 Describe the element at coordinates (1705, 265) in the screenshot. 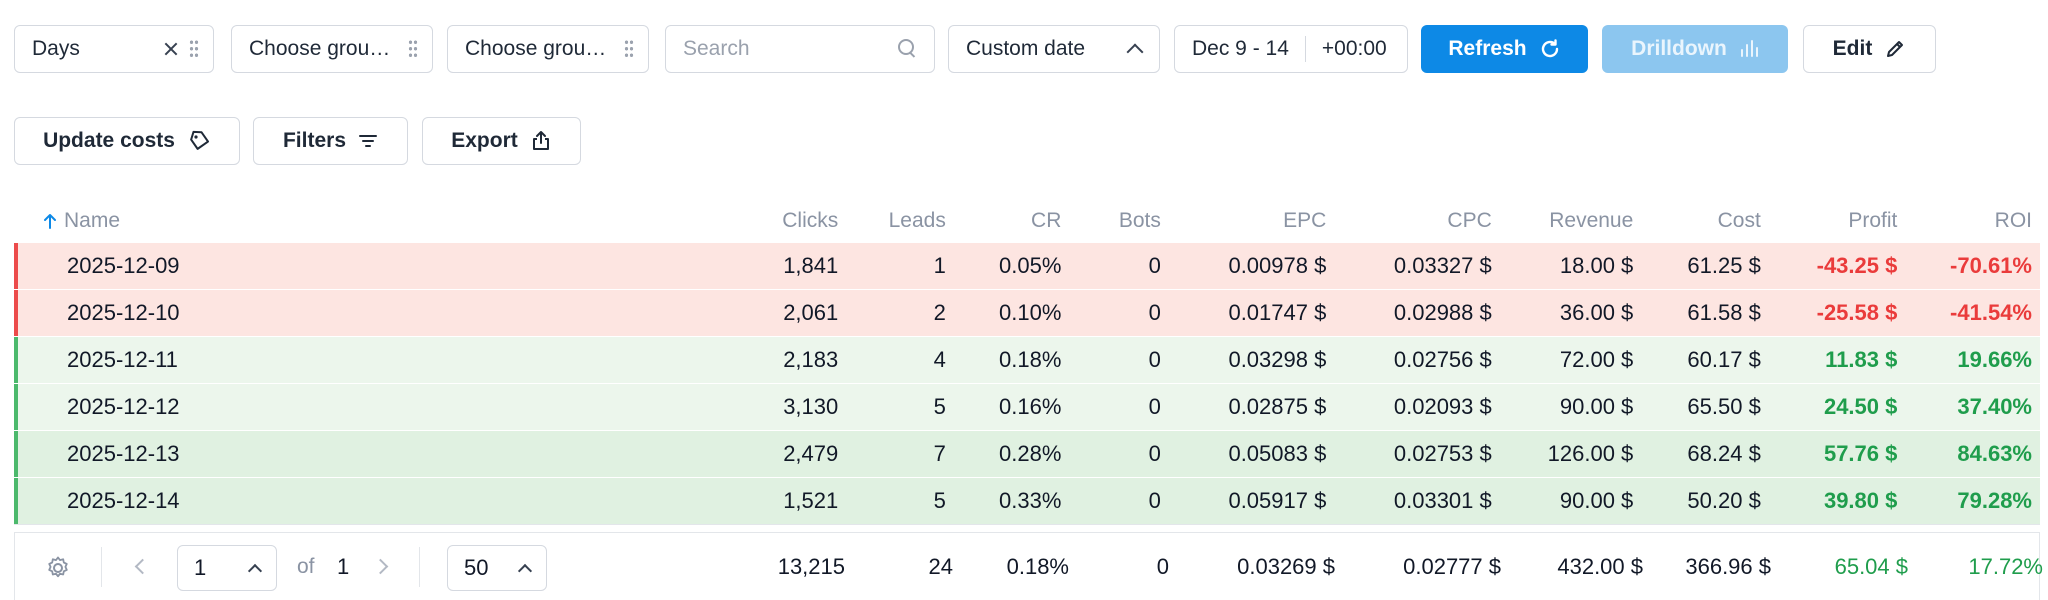

I see `cell-cost: 61.25 $` at that location.